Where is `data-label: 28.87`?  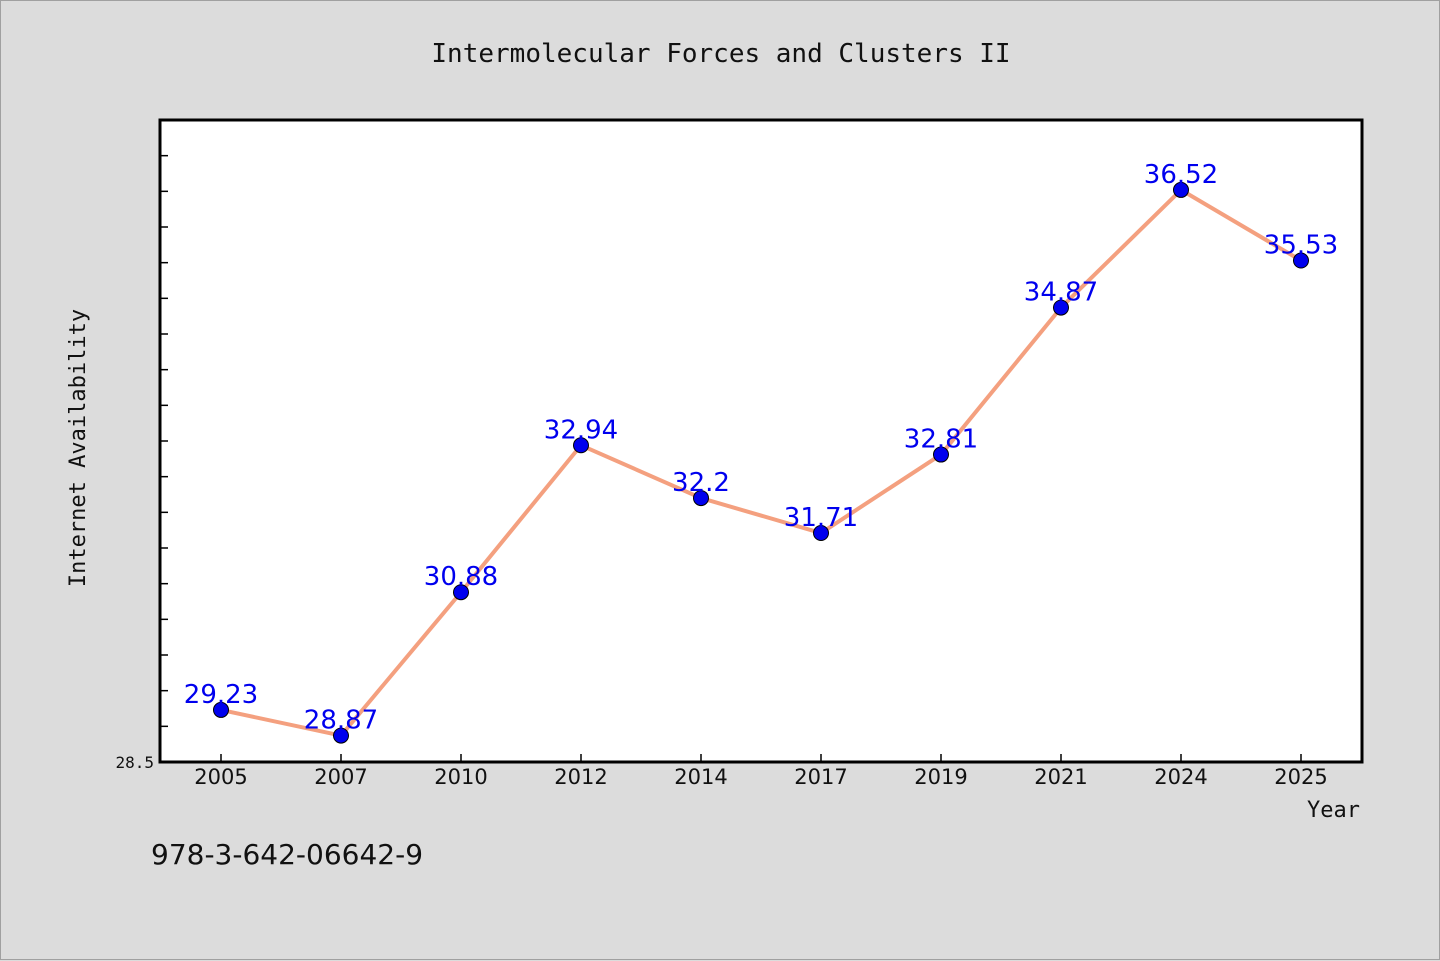
data-label: 28.87 is located at coordinates (341, 721).